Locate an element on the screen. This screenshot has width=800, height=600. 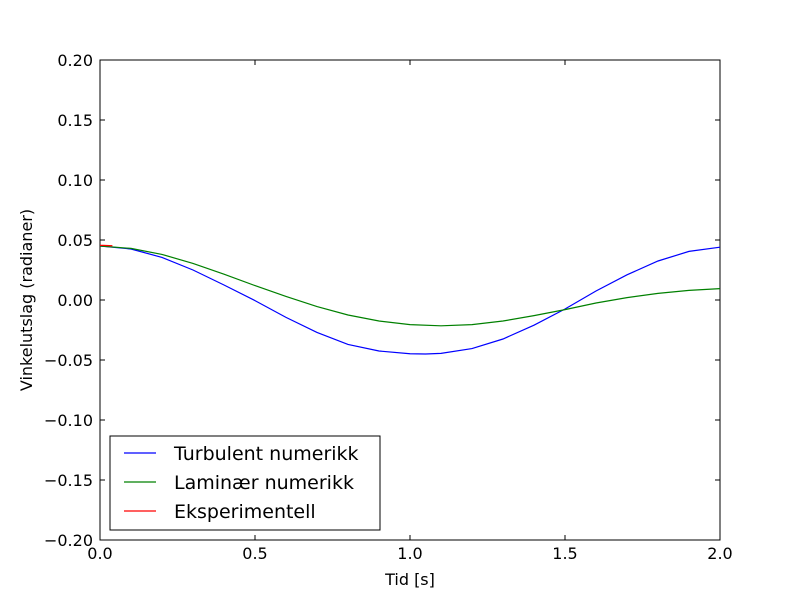
y-tick-label: 0.15 is located at coordinates (75, 120).